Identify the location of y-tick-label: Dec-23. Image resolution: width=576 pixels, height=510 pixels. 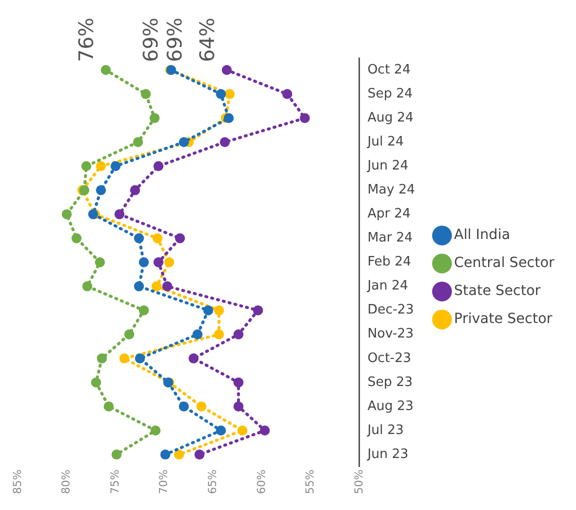
(390, 310).